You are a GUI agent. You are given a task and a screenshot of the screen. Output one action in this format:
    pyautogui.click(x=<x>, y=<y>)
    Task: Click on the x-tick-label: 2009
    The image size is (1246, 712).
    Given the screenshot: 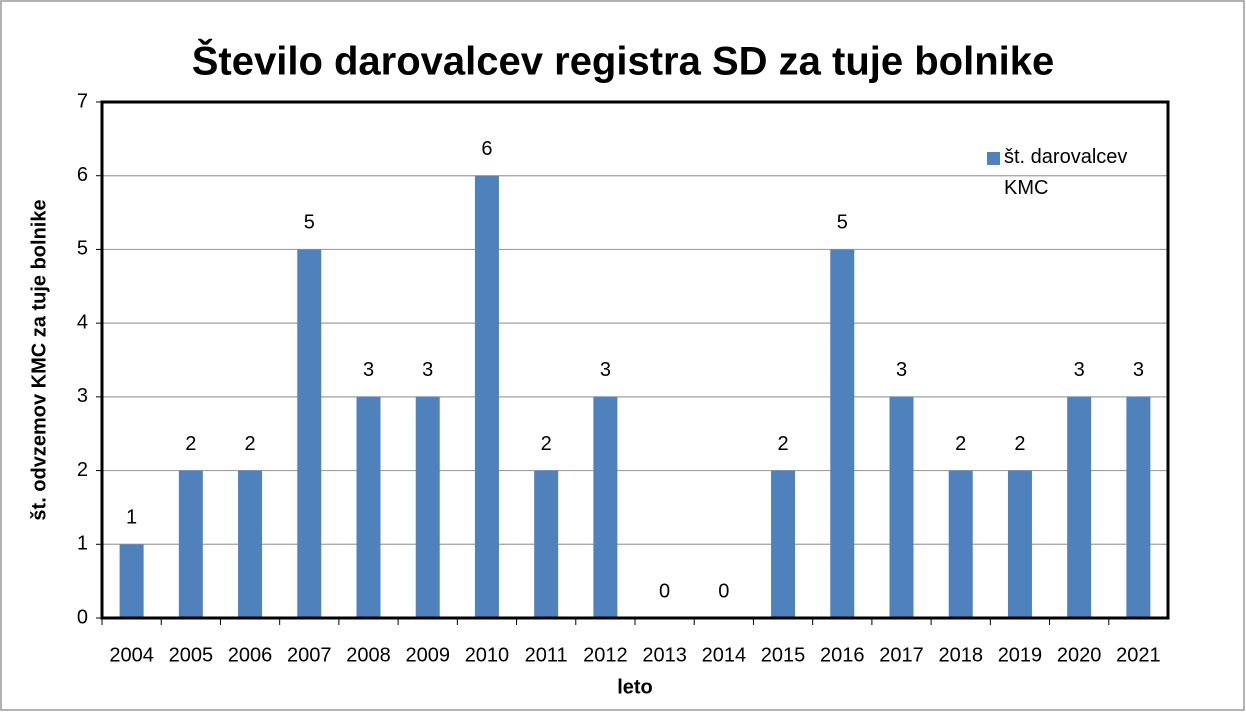 What is the action you would take?
    pyautogui.click(x=427, y=655)
    